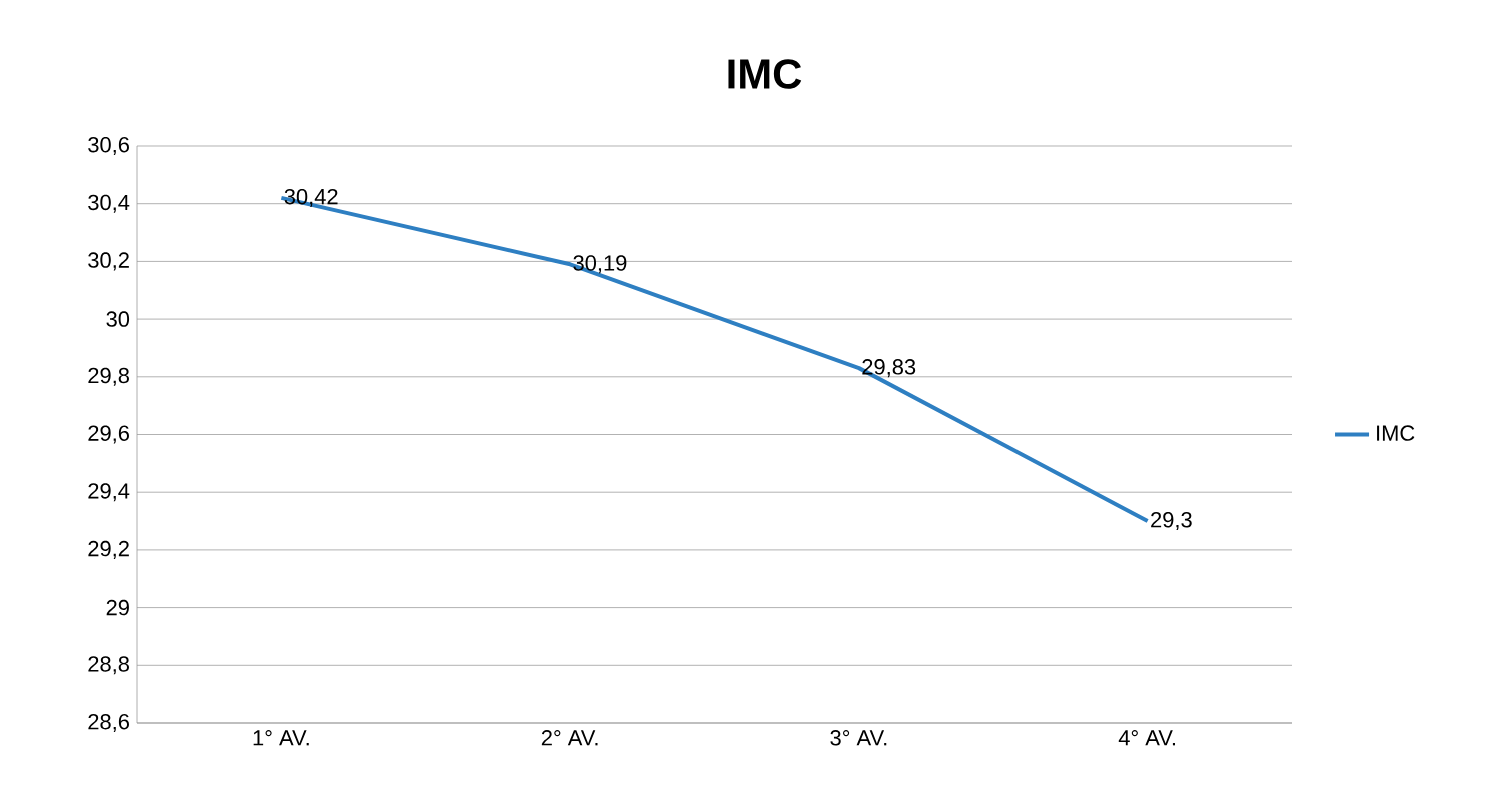 This screenshot has width=1487, height=797. I want to click on legend-label: IMC, so click(1396, 433).